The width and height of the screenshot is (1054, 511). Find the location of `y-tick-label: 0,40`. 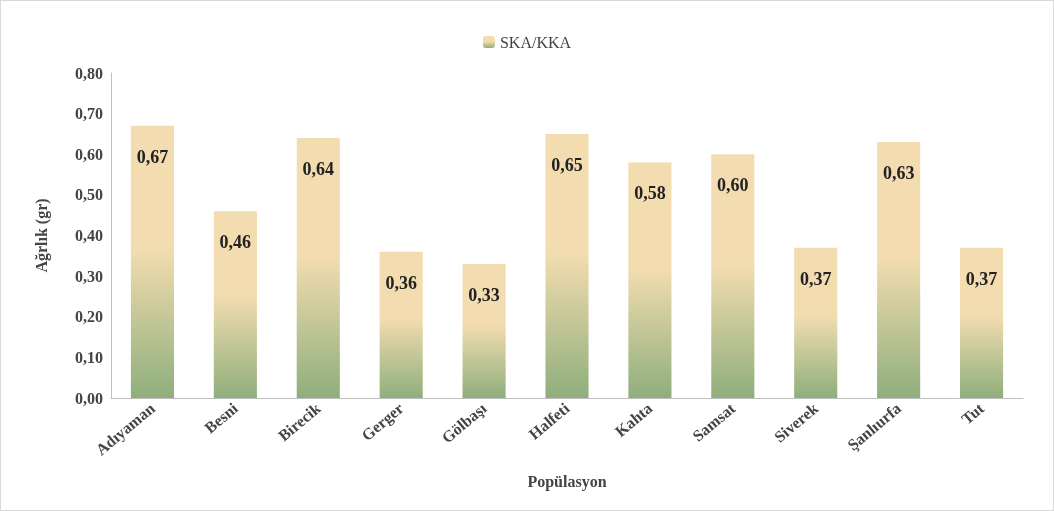

y-tick-label: 0,40 is located at coordinates (89, 235).